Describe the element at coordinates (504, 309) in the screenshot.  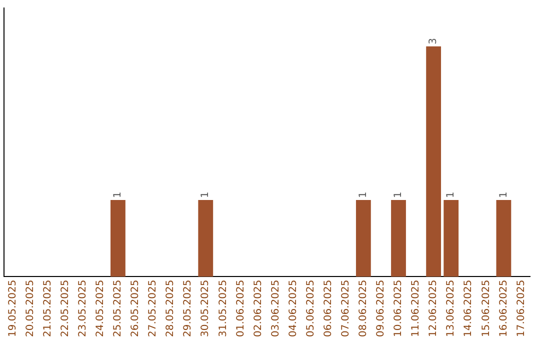
I see `x-tick-label: 16.06.2025` at that location.